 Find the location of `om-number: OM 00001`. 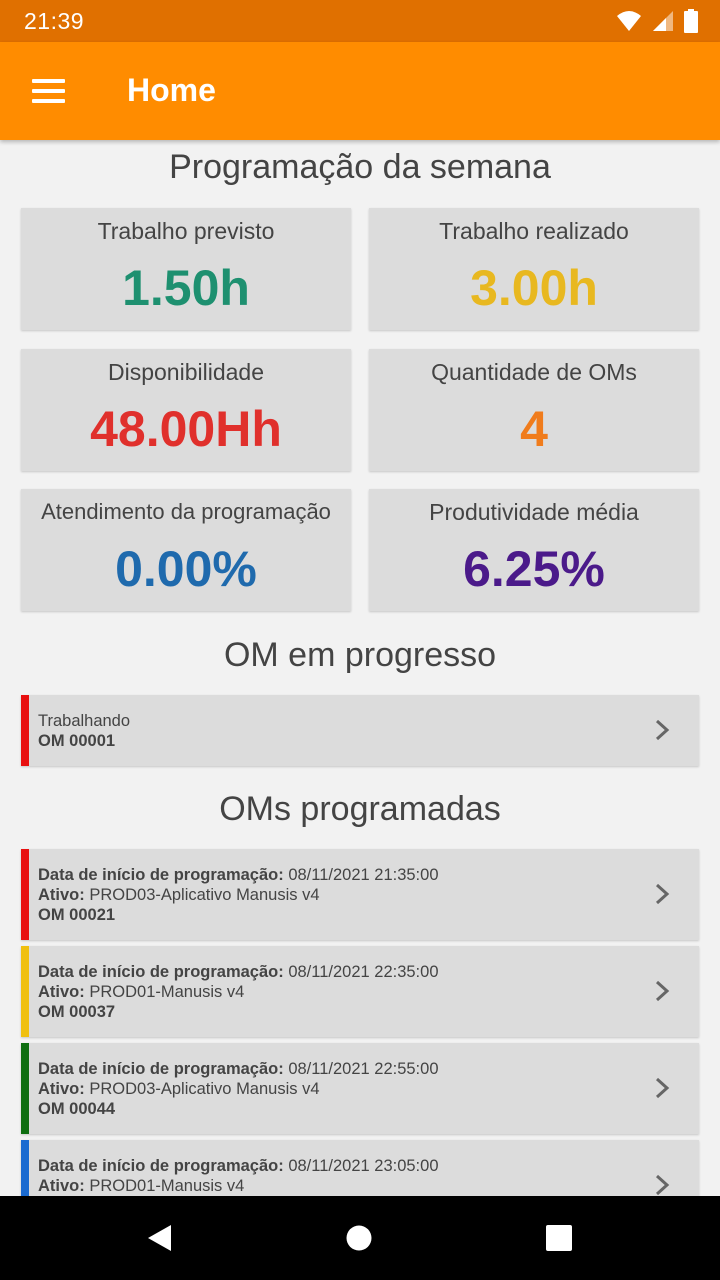

om-number: OM 00001 is located at coordinates (77, 741).